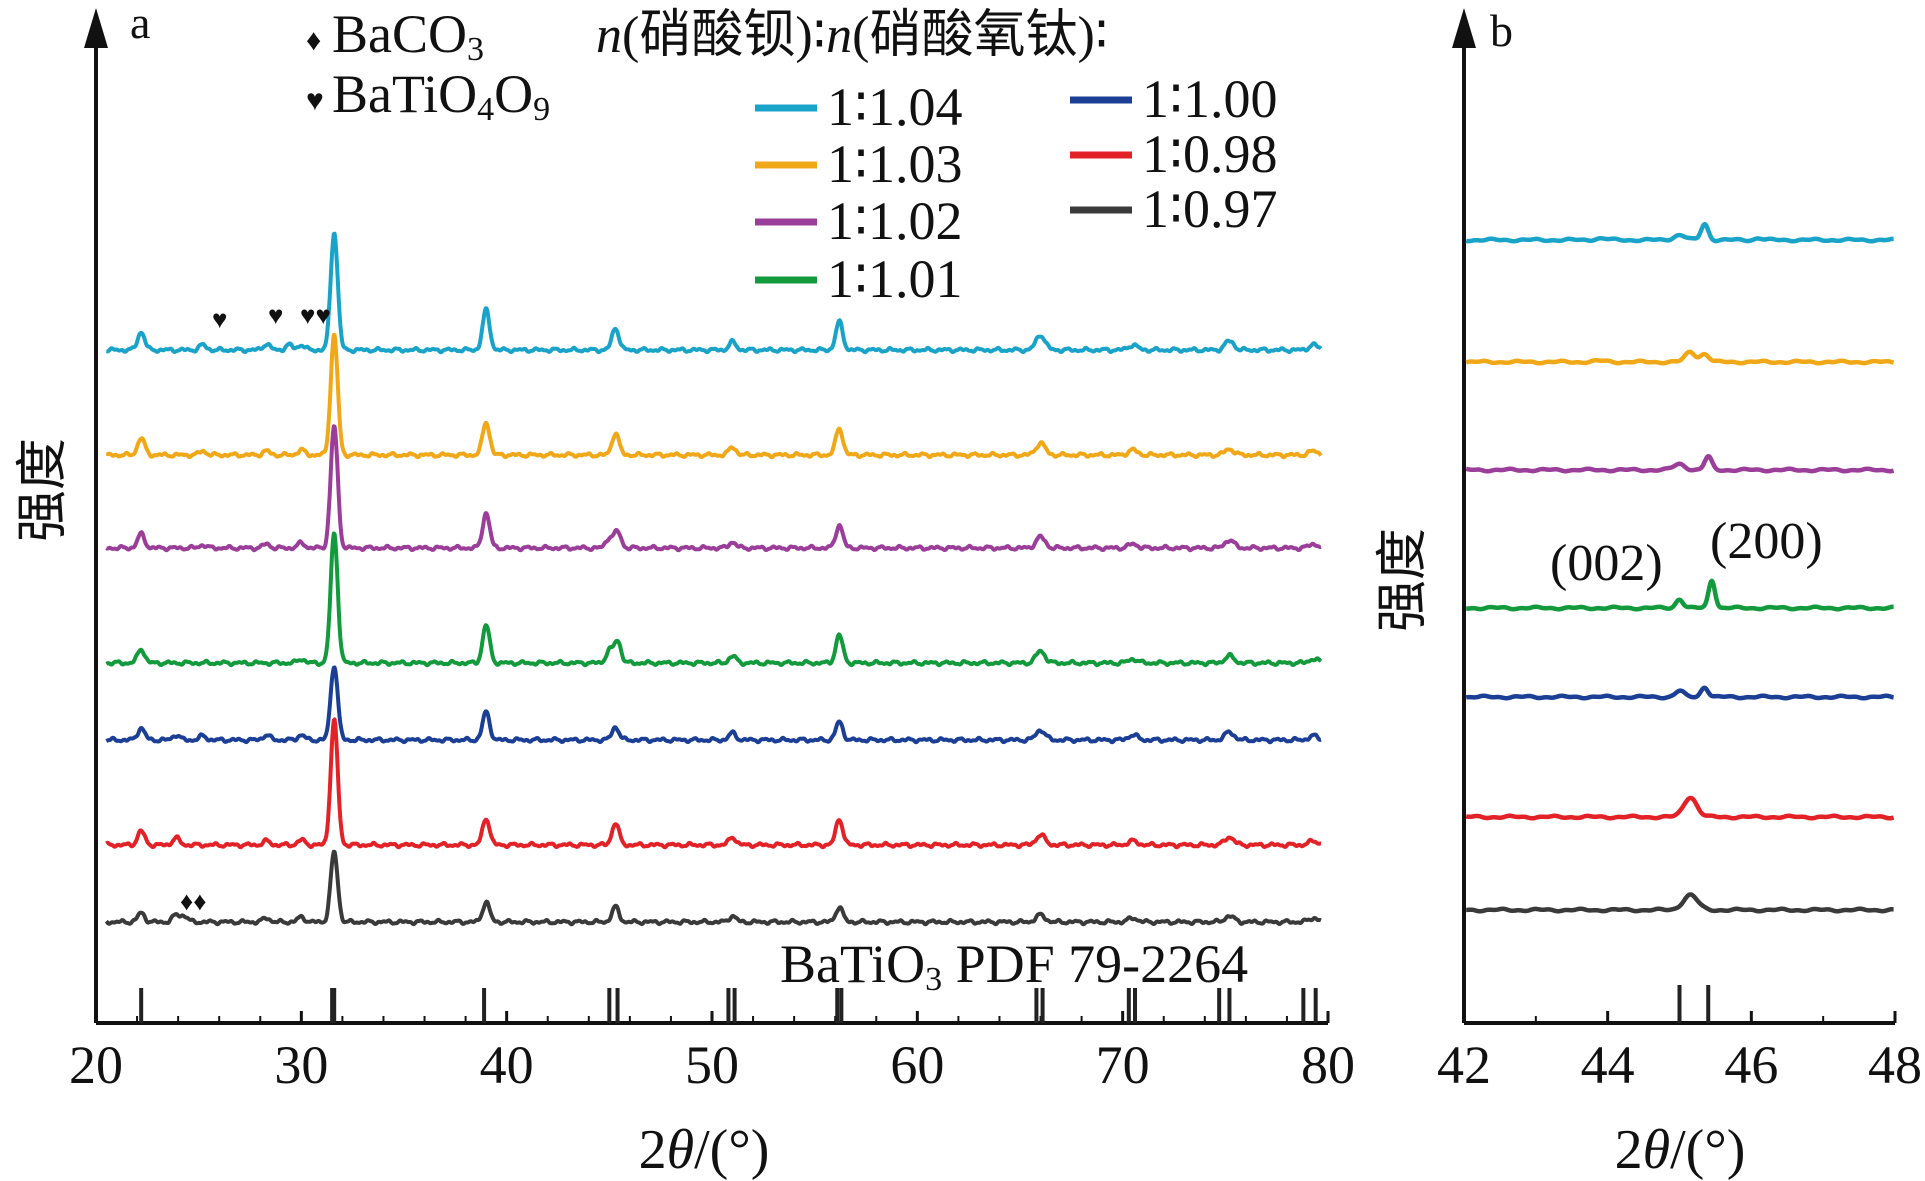 The width and height of the screenshot is (1925, 1181). I want to click on panel-a-reference-lines, so click(728, 1005).